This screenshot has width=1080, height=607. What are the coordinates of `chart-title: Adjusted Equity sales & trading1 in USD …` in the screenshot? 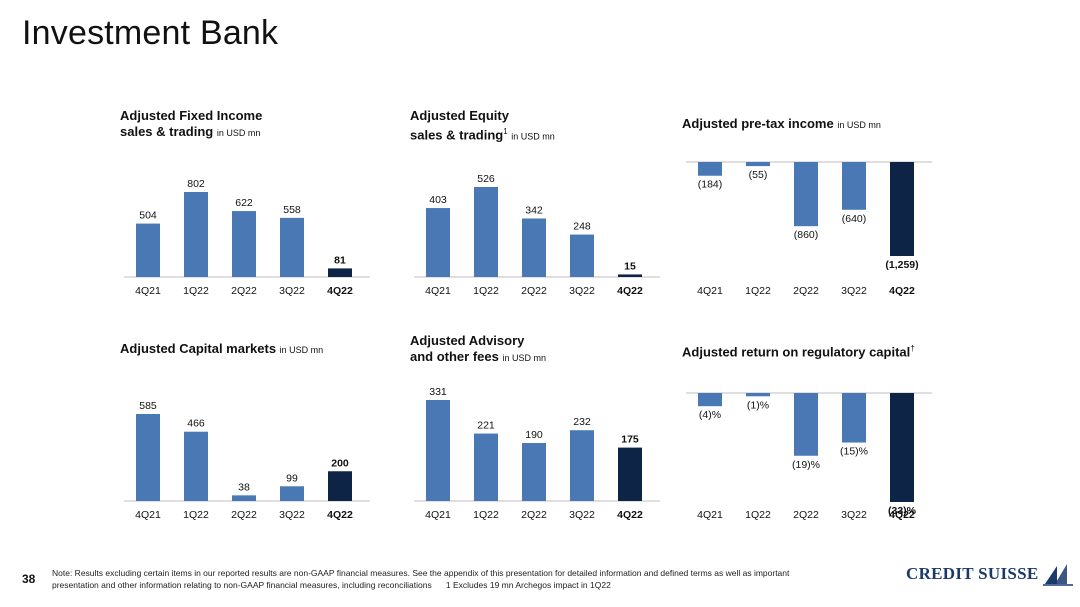 It's located at (540, 126).